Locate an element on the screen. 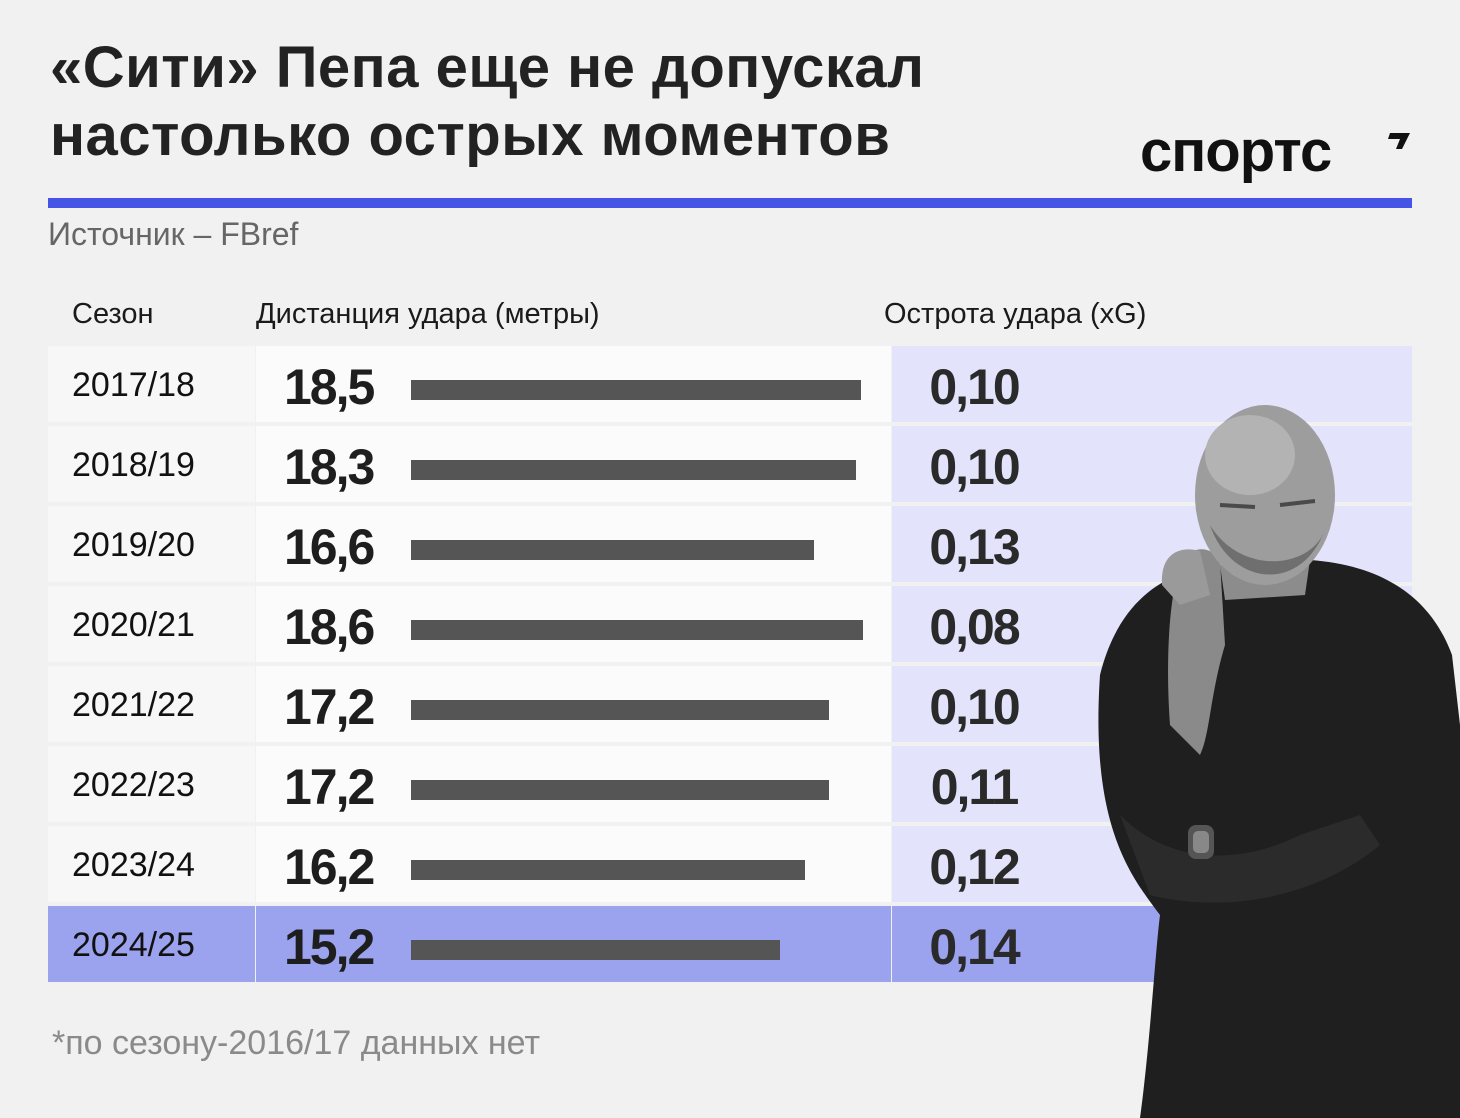  season-label: 2019/20 is located at coordinates (133, 545).